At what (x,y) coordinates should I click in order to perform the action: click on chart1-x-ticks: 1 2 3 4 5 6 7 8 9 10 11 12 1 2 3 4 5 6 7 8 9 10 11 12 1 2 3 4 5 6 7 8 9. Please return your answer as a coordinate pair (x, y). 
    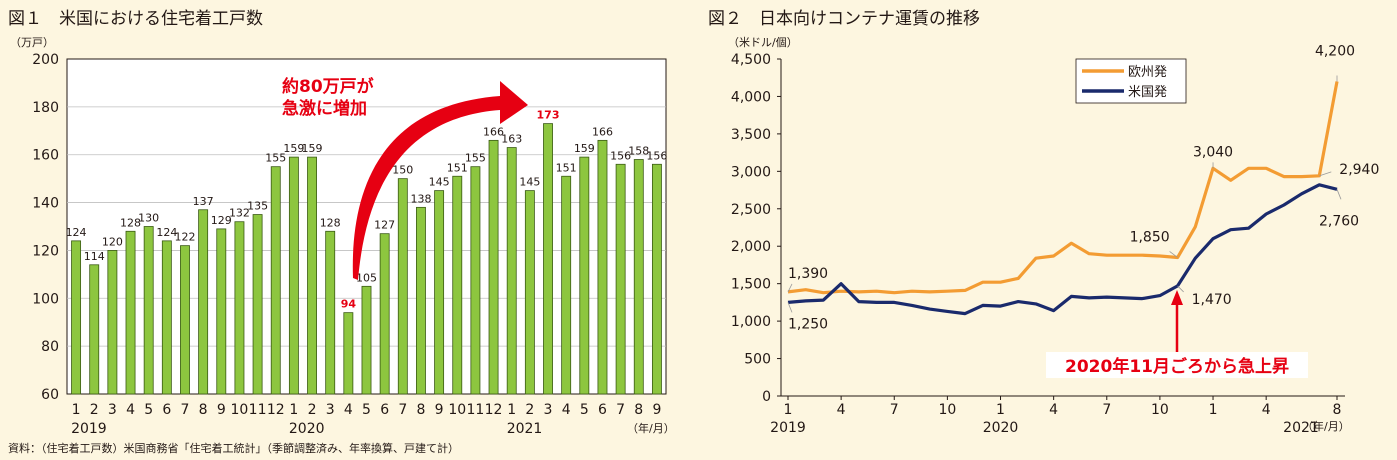
    Looking at the image, I should click on (367, 410).